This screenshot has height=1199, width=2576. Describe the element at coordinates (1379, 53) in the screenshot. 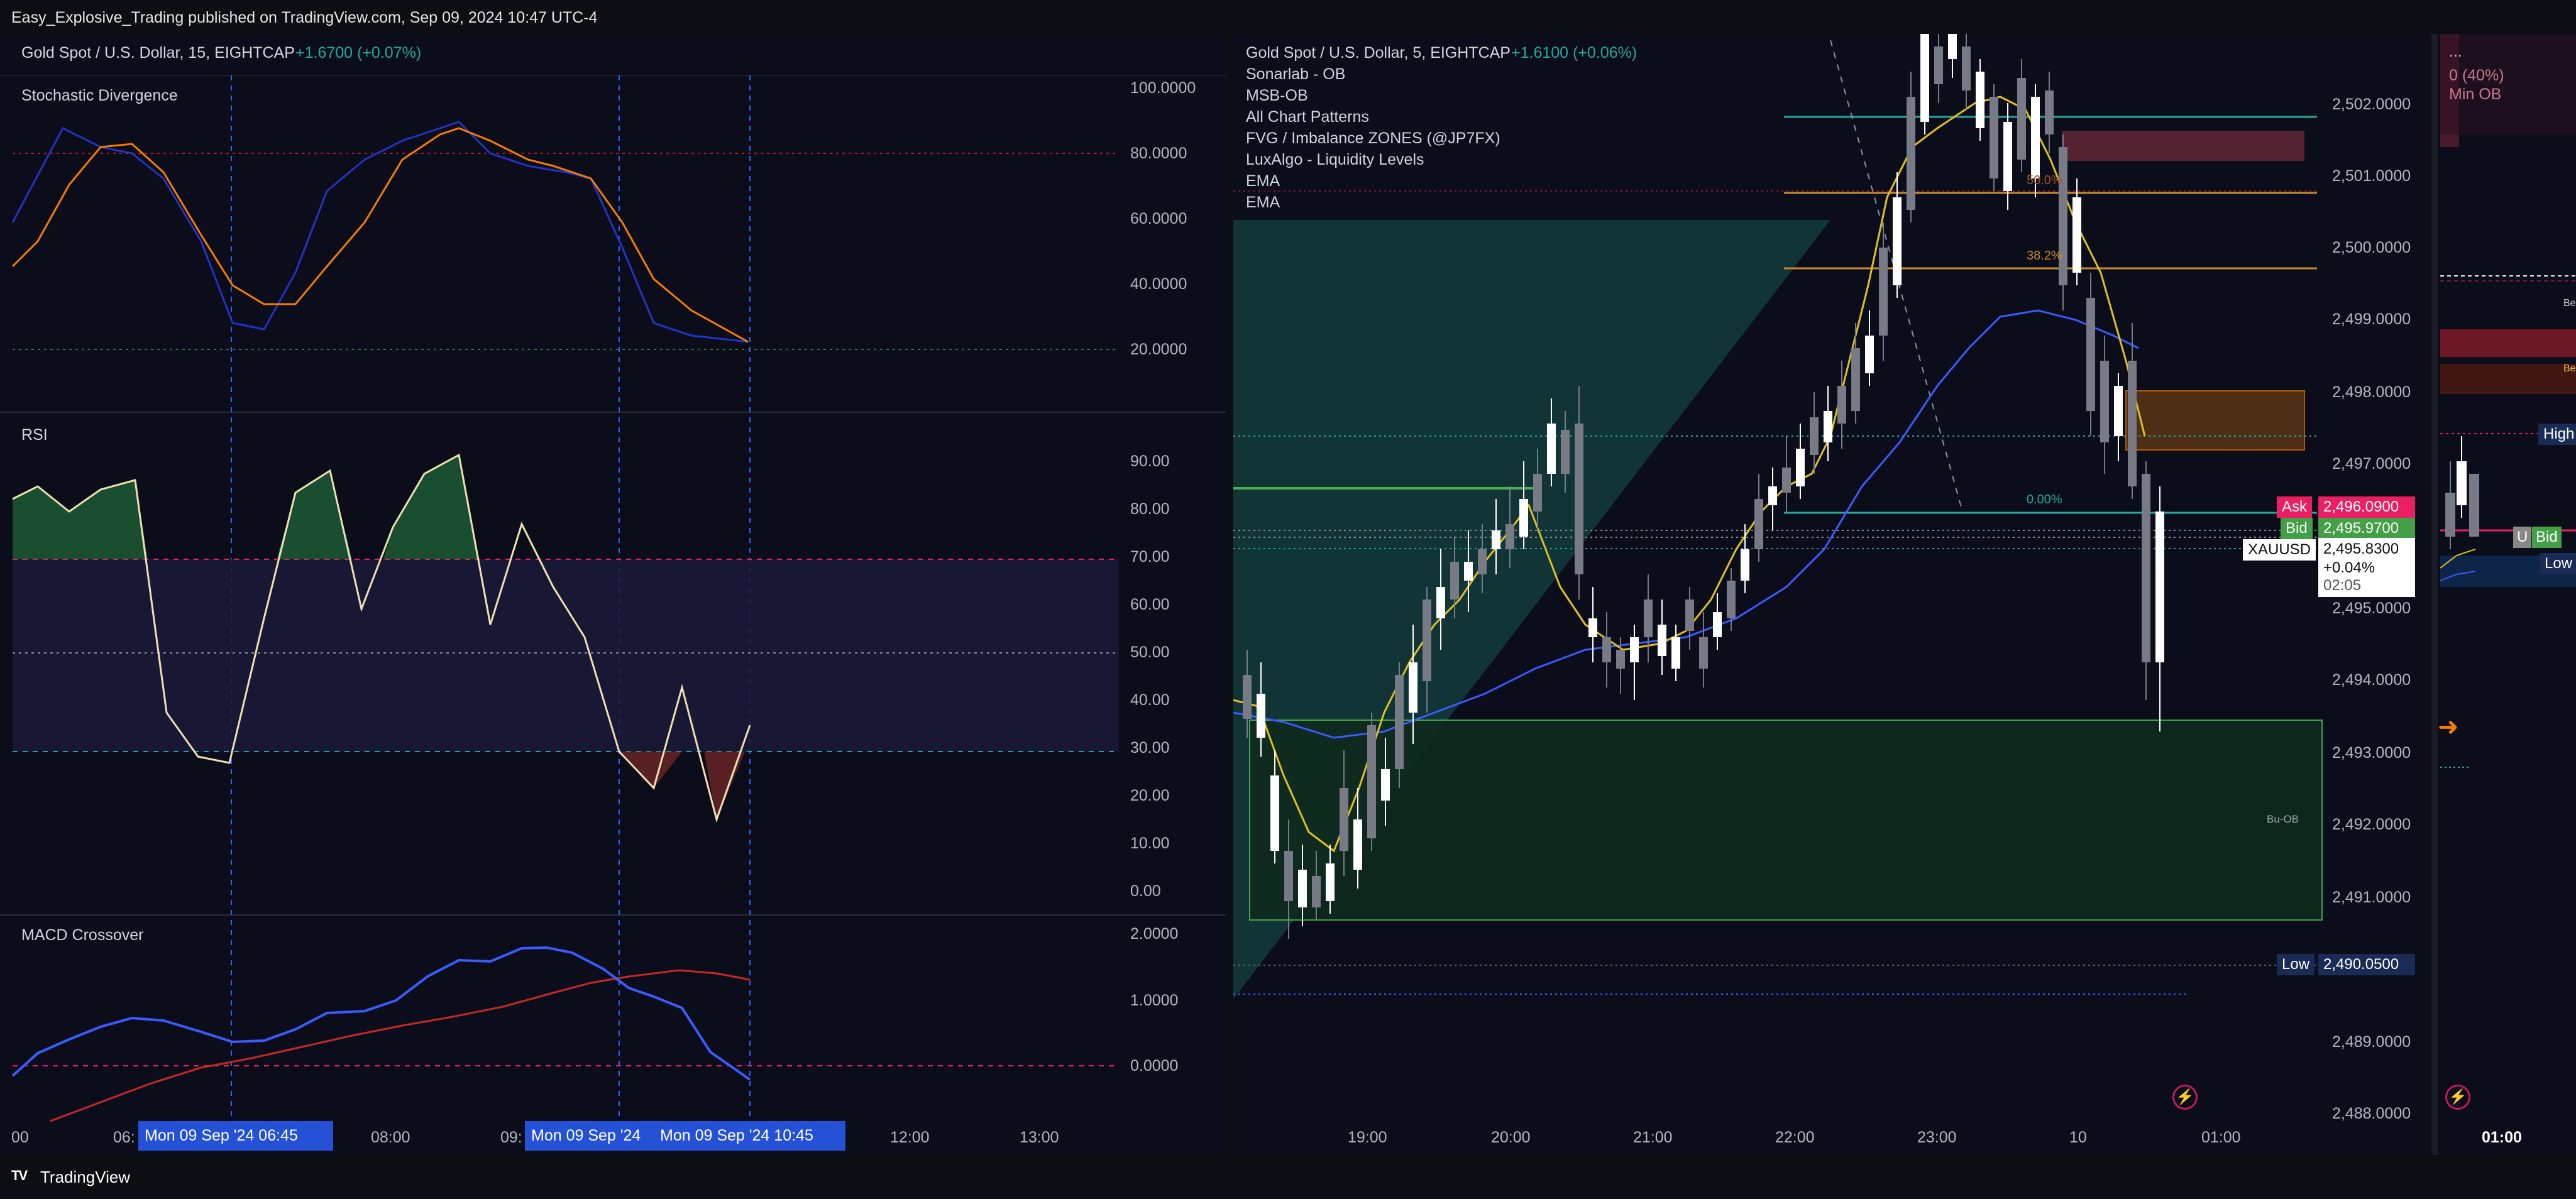

I see `right-symbol-title: Gold Spot / U.S. Dollar, 5, EIGHTCAP` at that location.